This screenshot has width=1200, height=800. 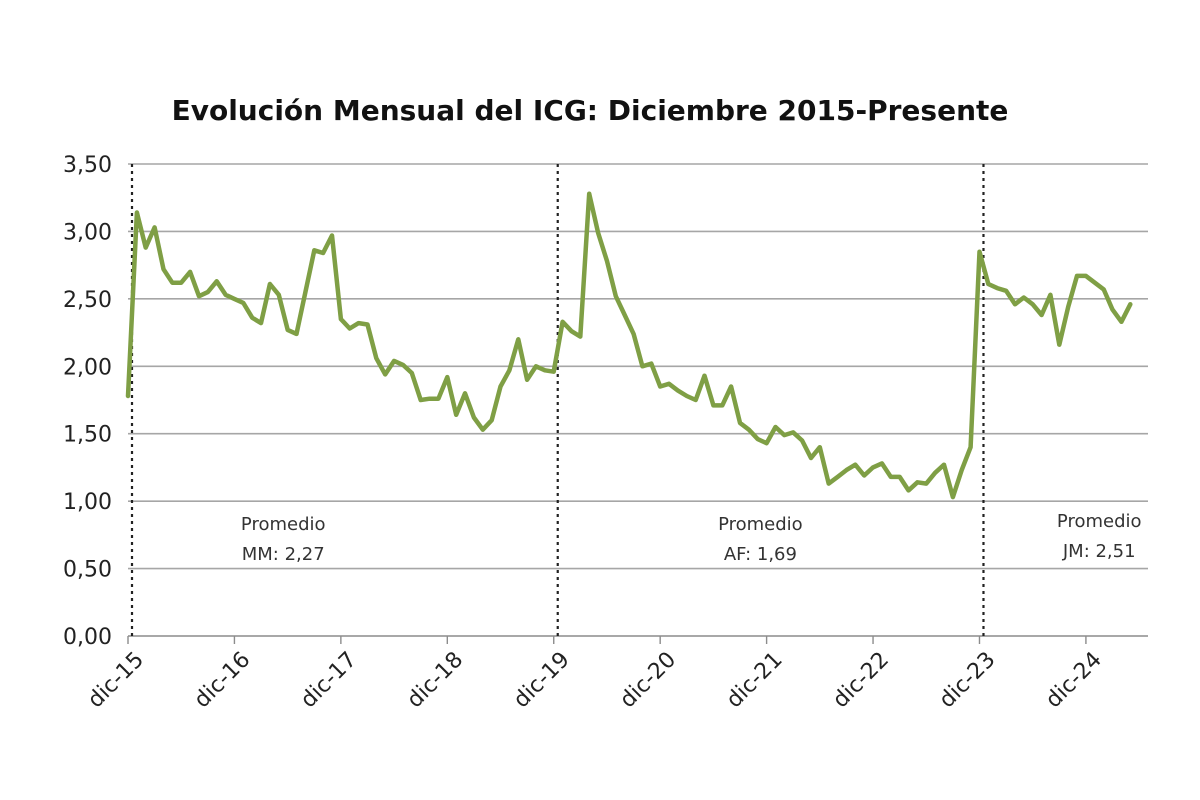 I want to click on annotation-value: JM: 2,51, so click(x=1099, y=551).